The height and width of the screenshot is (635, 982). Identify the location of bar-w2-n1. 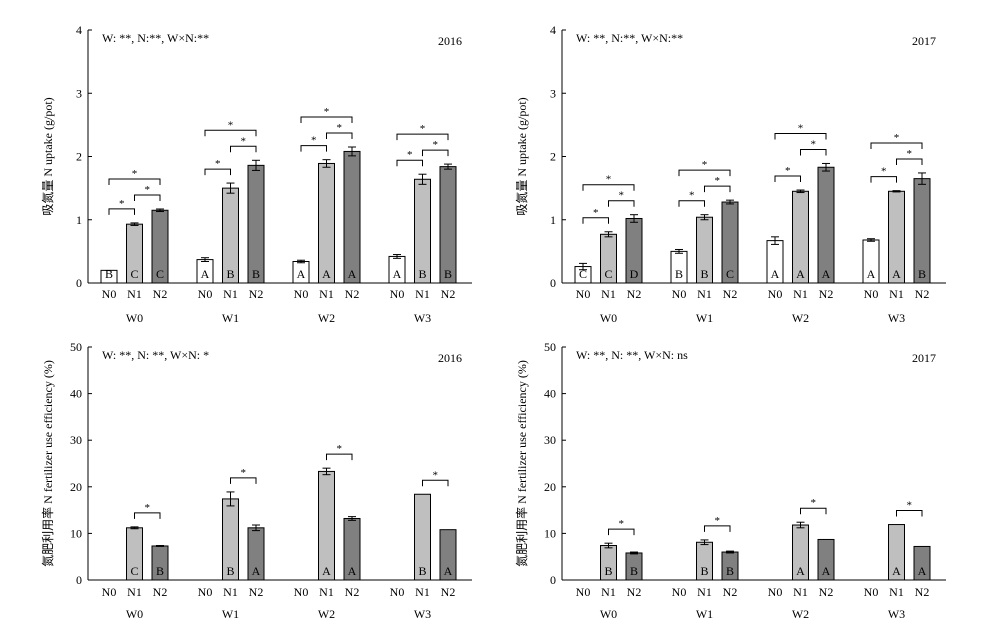
(326, 223).